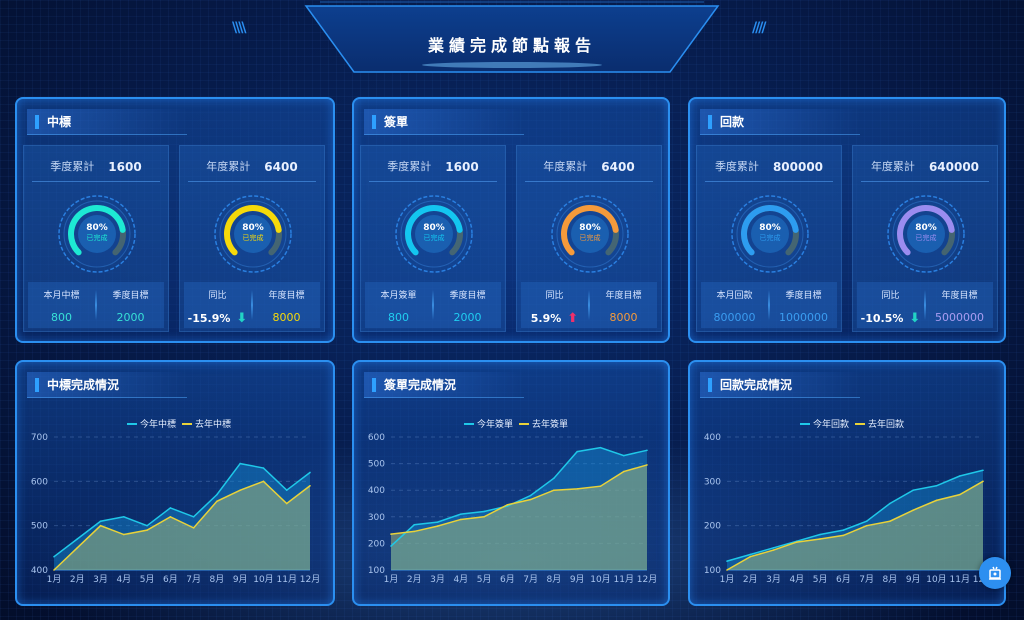 This screenshot has width=1024, height=620. I want to click on arrow-up-icon: ⬆, so click(573, 318).